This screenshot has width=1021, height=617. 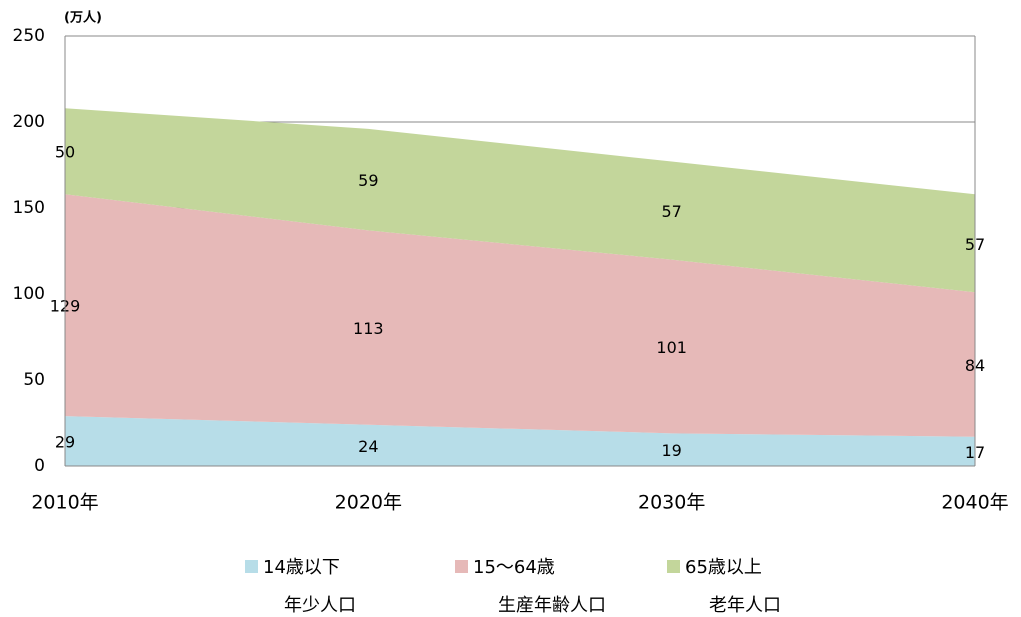 I want to click on y-tick-label: 150, so click(x=29, y=208).